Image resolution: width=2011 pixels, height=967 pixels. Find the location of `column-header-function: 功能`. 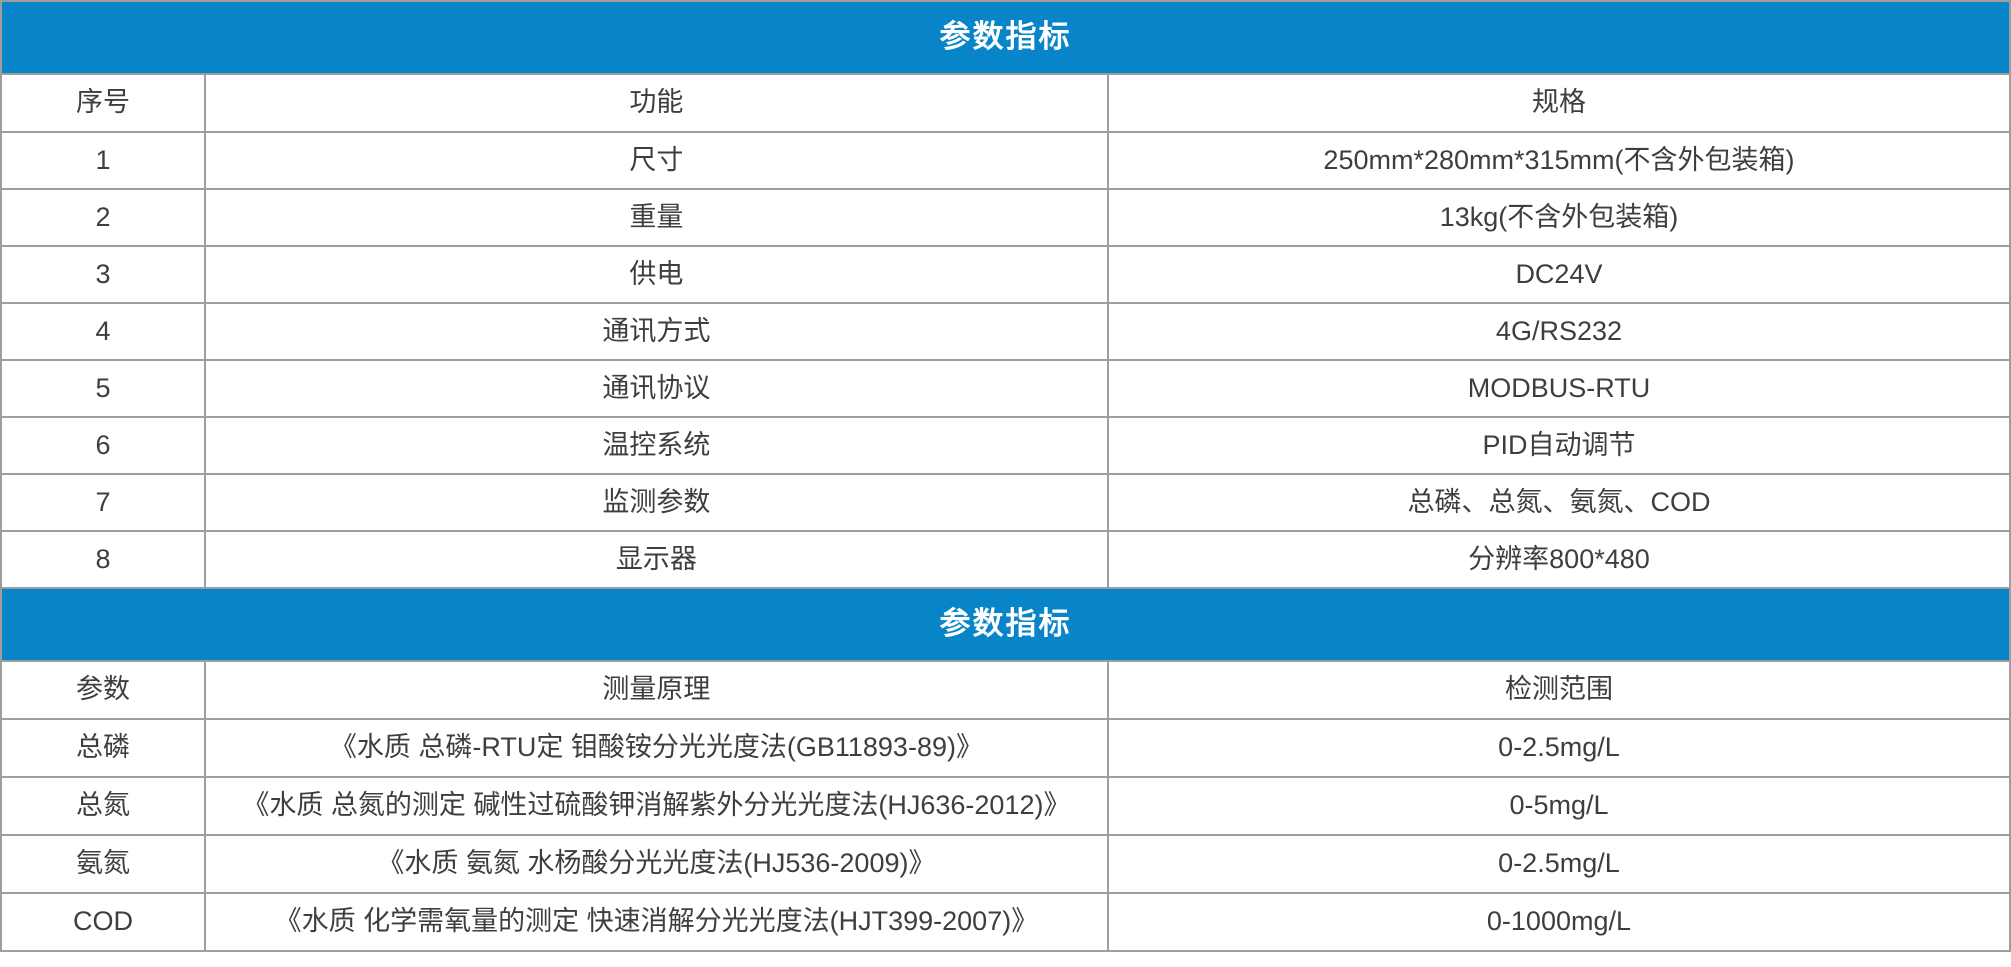

column-header-function: 功能 is located at coordinates (656, 103).